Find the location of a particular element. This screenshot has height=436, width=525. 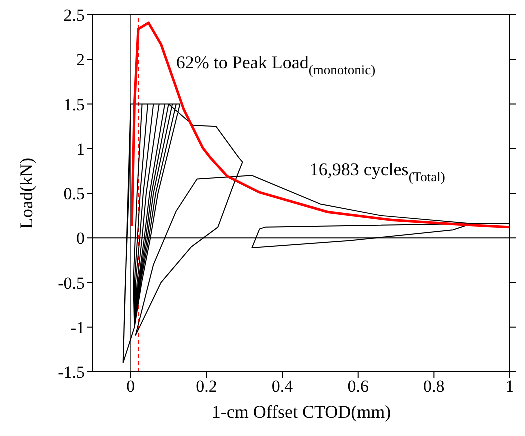

y-tick-label: 2 is located at coordinates (80, 60).